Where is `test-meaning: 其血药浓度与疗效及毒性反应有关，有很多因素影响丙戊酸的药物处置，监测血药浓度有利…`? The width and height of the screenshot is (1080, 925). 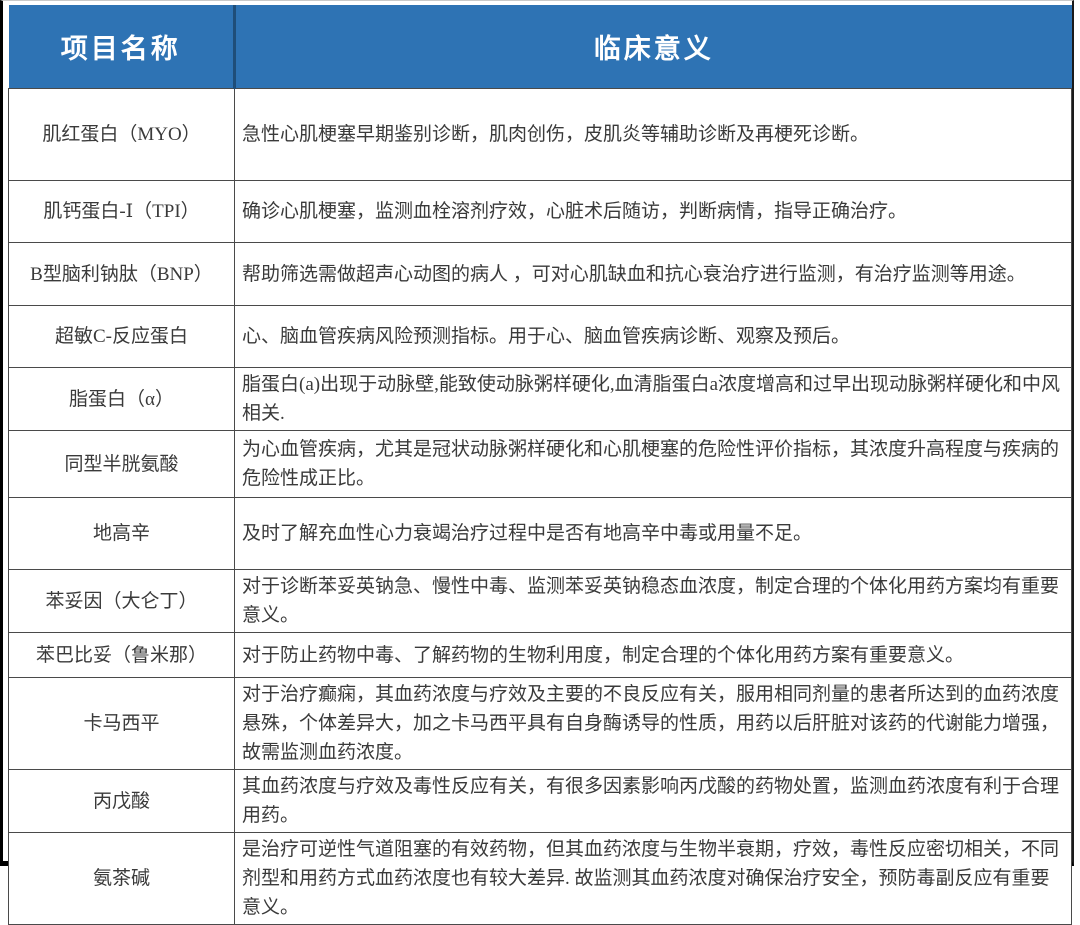
test-meaning: 其血药浓度与疗效及毒性反应有关，有很多因素影响丙戊酸的药物处置，监测血药浓度有利… is located at coordinates (653, 801).